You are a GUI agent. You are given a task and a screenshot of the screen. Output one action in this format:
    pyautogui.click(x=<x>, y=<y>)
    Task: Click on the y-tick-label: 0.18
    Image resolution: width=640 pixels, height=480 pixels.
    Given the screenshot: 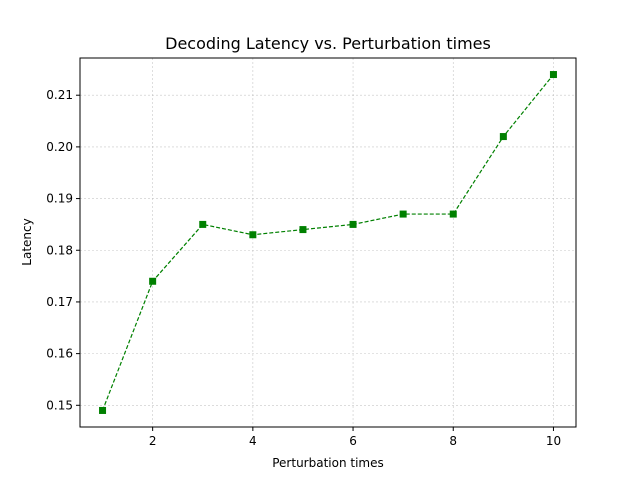 What is the action you would take?
    pyautogui.click(x=59, y=250)
    